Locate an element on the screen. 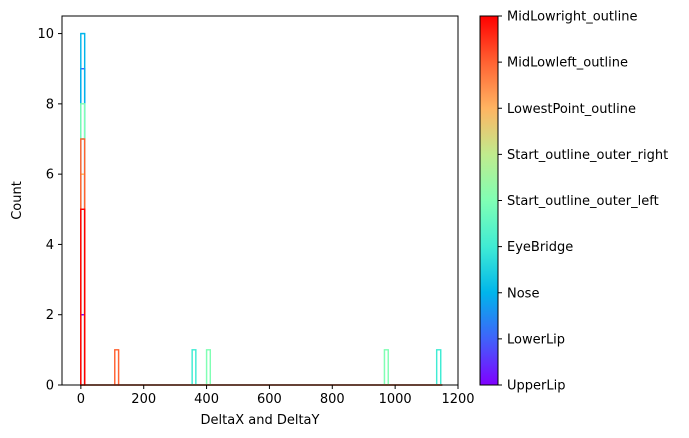 The image size is (689, 438). x-tick-label: 1200 is located at coordinates (457, 399).